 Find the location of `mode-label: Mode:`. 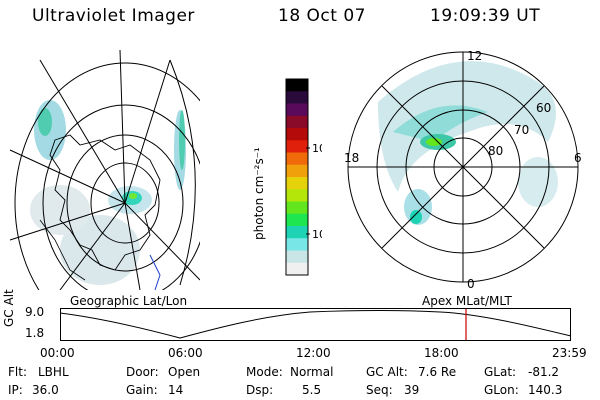

mode-label: Mode: is located at coordinates (264, 372).